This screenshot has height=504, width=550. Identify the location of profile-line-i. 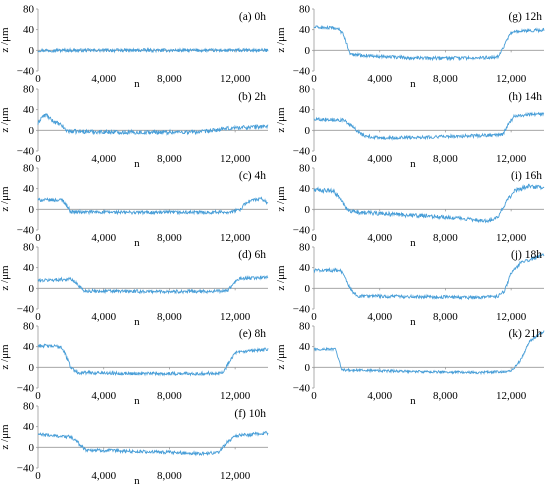
(429, 203).